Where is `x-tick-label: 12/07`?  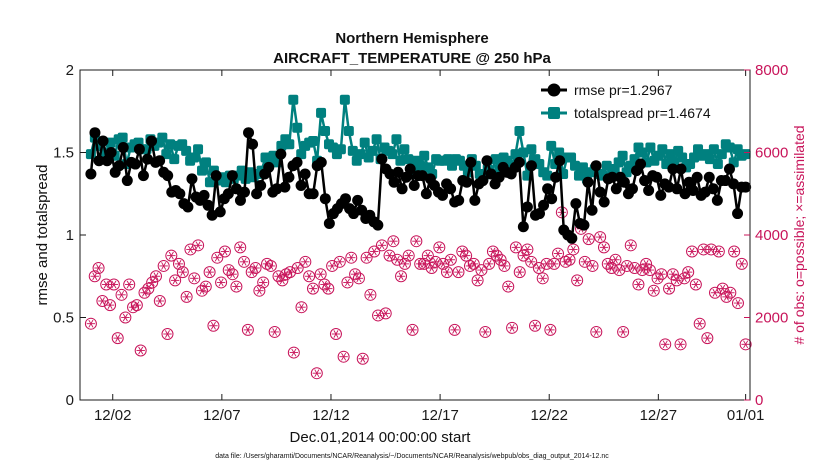 x-tick-label: 12/07 is located at coordinates (222, 415).